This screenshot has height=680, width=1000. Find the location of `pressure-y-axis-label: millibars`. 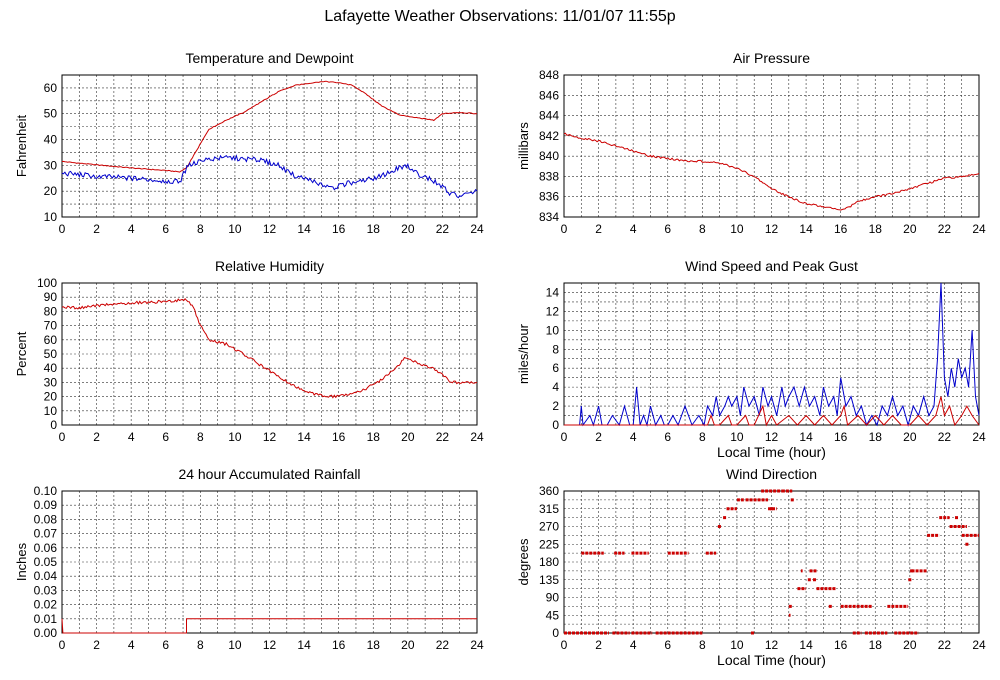

pressure-y-axis-label: millibars is located at coordinates (523, 146).